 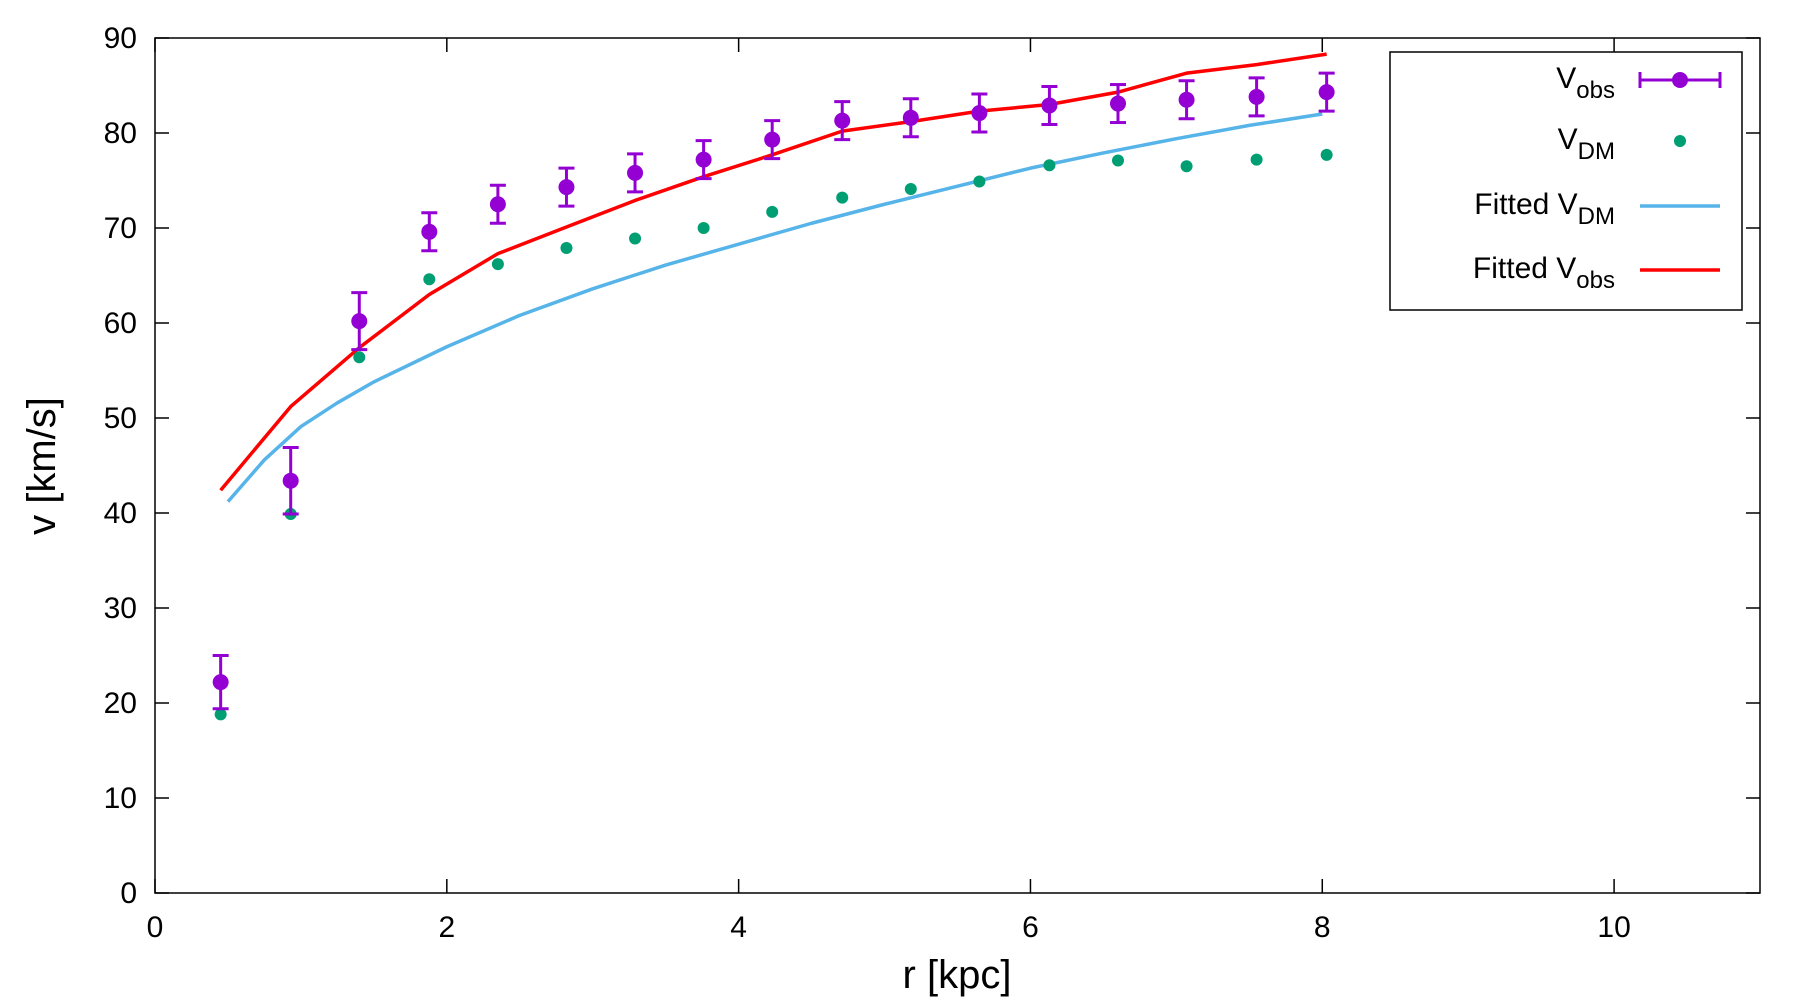 I want to click on y-tick-labels: 0 10 20 30 40 50 60 70 80 90, so click(x=120, y=466).